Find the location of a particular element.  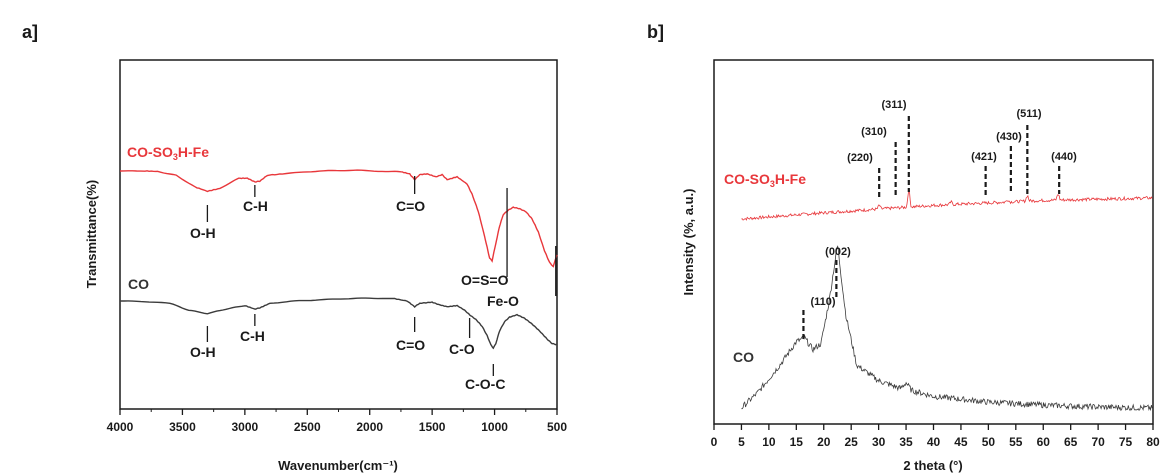

x-tick-label-b: 60 is located at coordinates (1044, 442).